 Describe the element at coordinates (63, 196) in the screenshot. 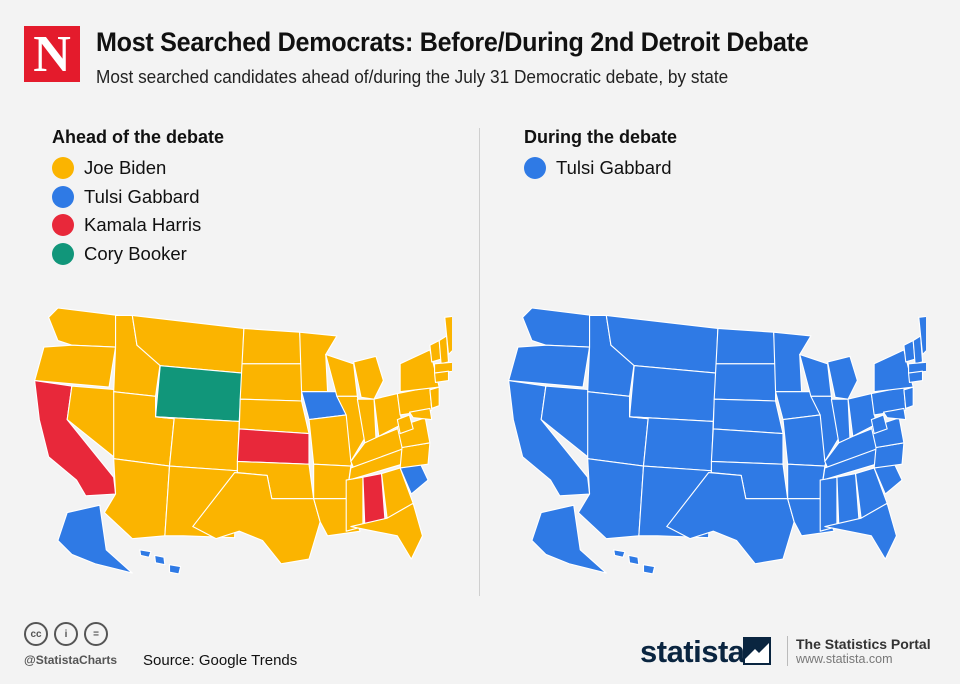

I see `legend-dot-gabbard` at that location.